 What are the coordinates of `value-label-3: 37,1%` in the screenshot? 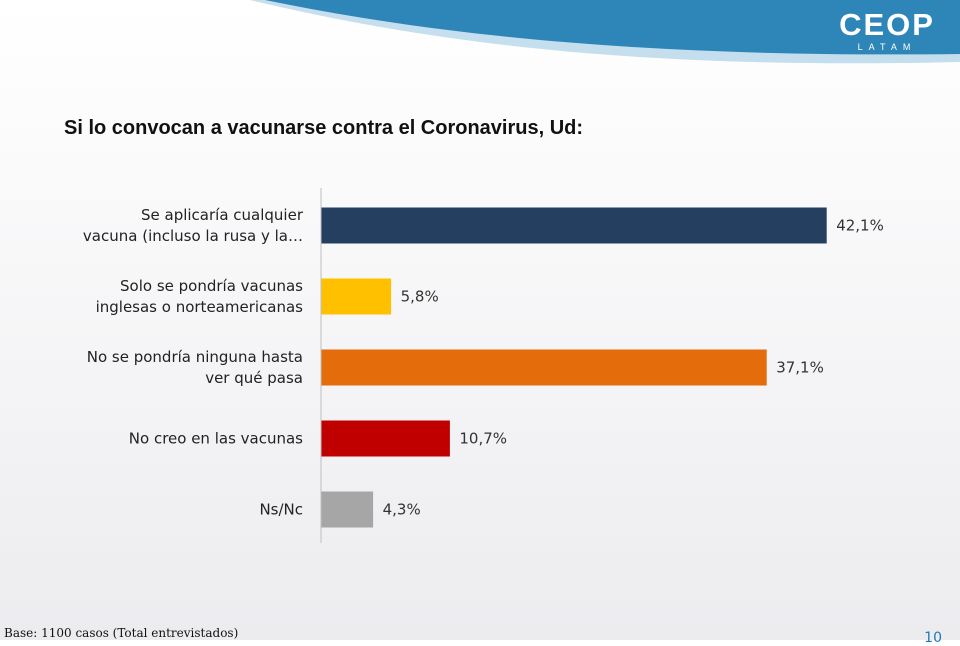 It's located at (800, 368).